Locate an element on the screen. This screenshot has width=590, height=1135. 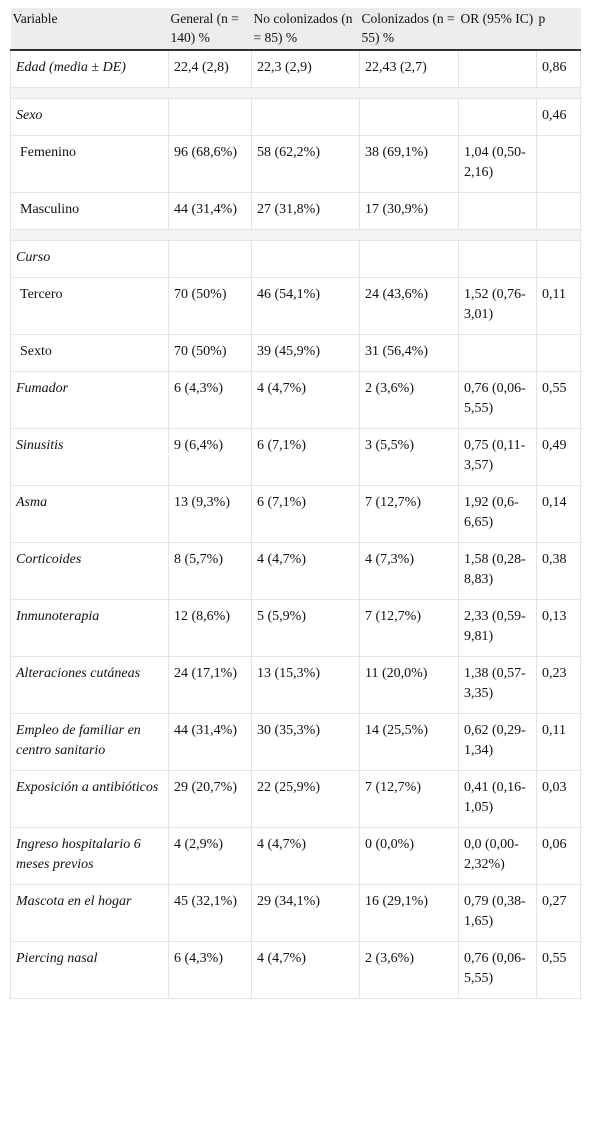
value-cell: 2,33 (0,59-9,81) is located at coordinates (497, 628).